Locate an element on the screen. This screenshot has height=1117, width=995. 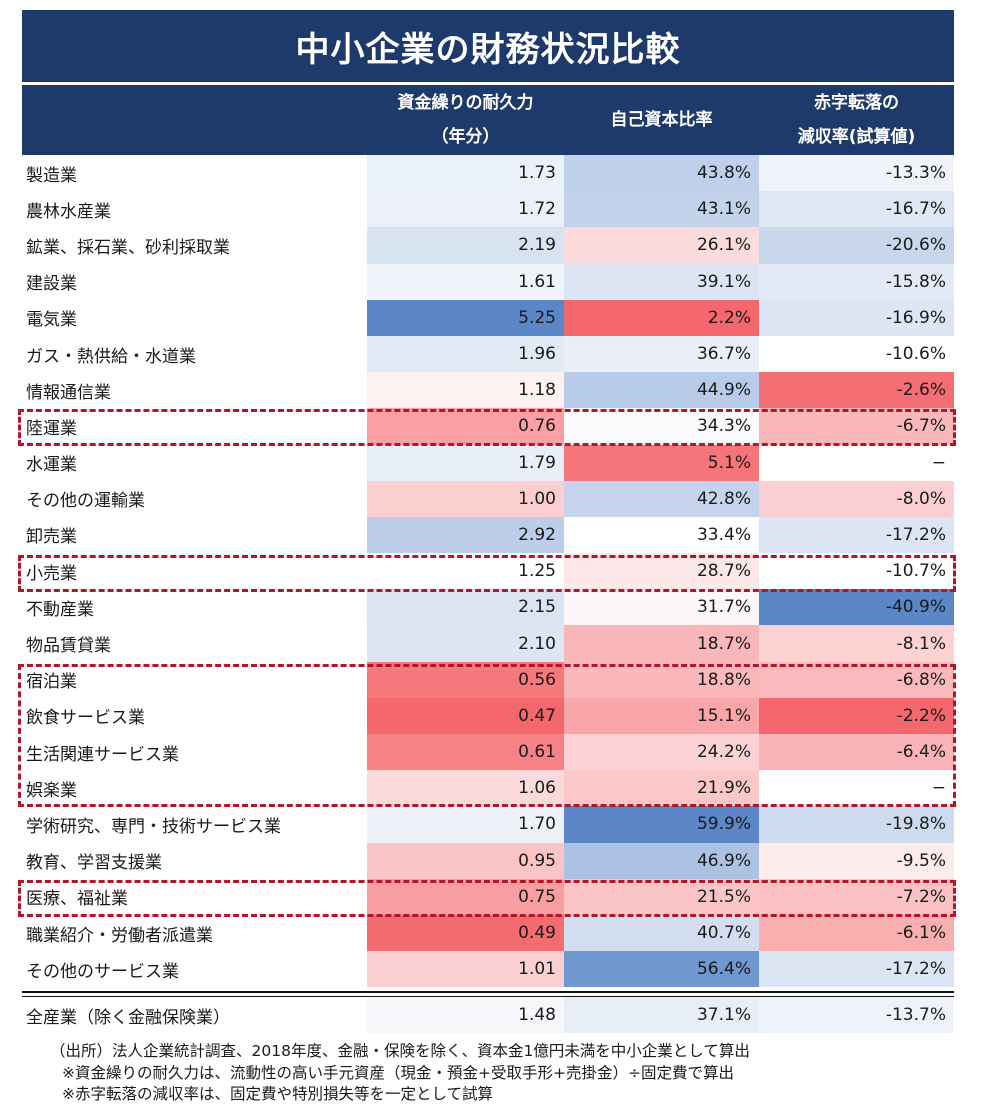
total-row: 全産業（除く金融保険業） 1.48 37.1% -13.7% is located at coordinates (488, 1015).